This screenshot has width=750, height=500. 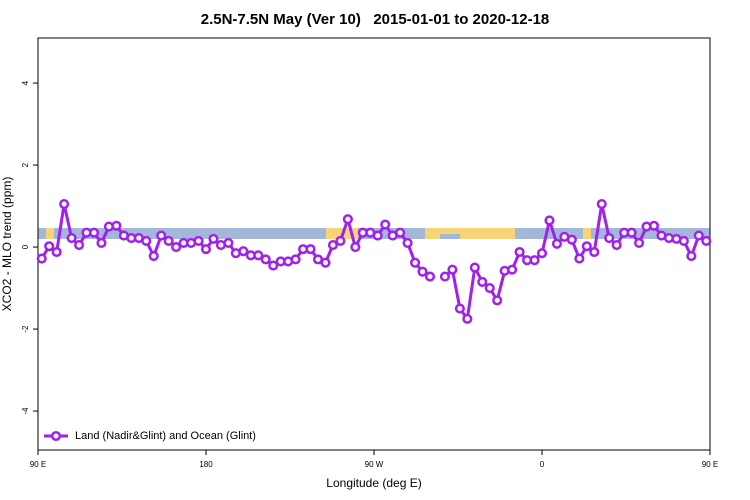 What do you see at coordinates (450, 236) in the screenshot?
I see `ocean-strip` at bounding box center [450, 236].